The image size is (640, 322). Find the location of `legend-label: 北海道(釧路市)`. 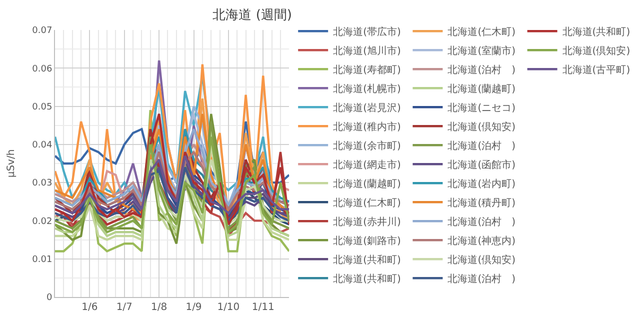

legend-label: 北海道(釧路市) is located at coordinates (367, 241).